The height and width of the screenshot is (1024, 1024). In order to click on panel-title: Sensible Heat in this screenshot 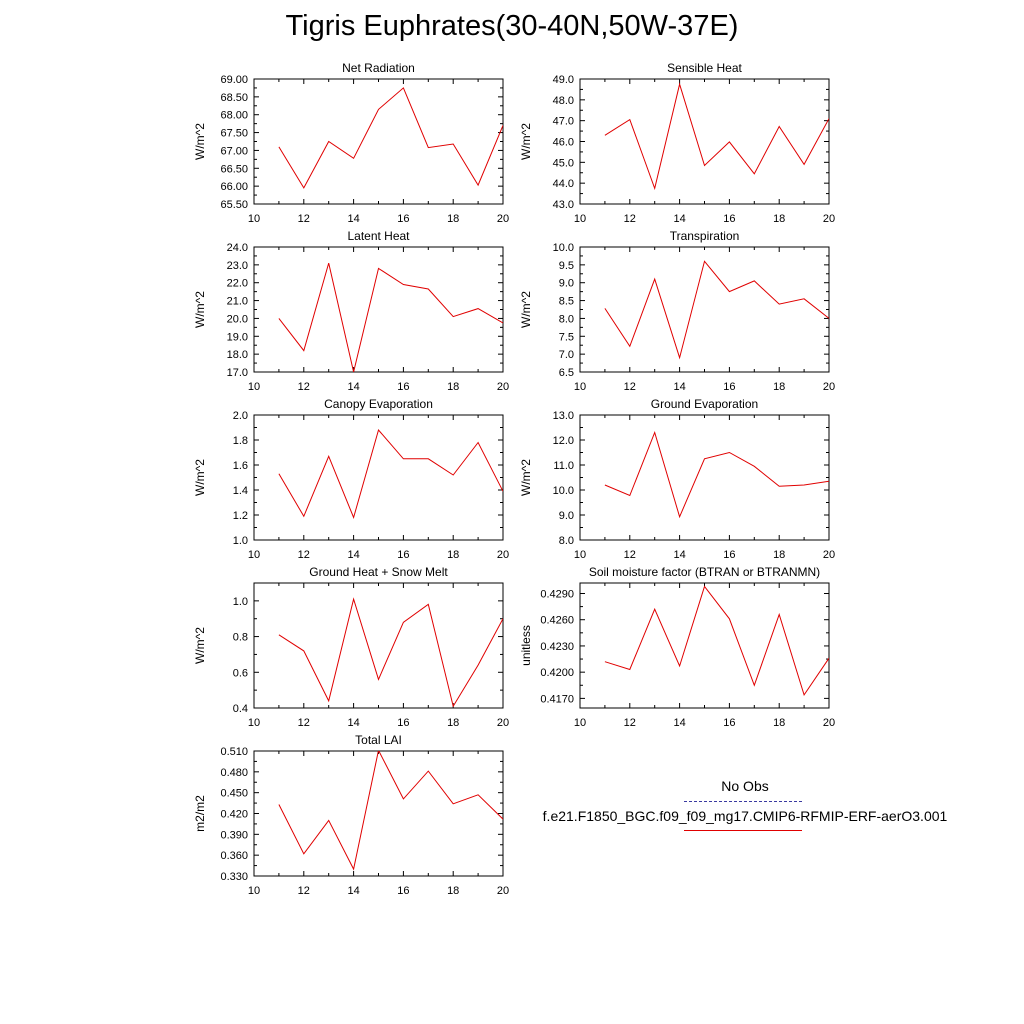, I will do `click(704, 68)`.